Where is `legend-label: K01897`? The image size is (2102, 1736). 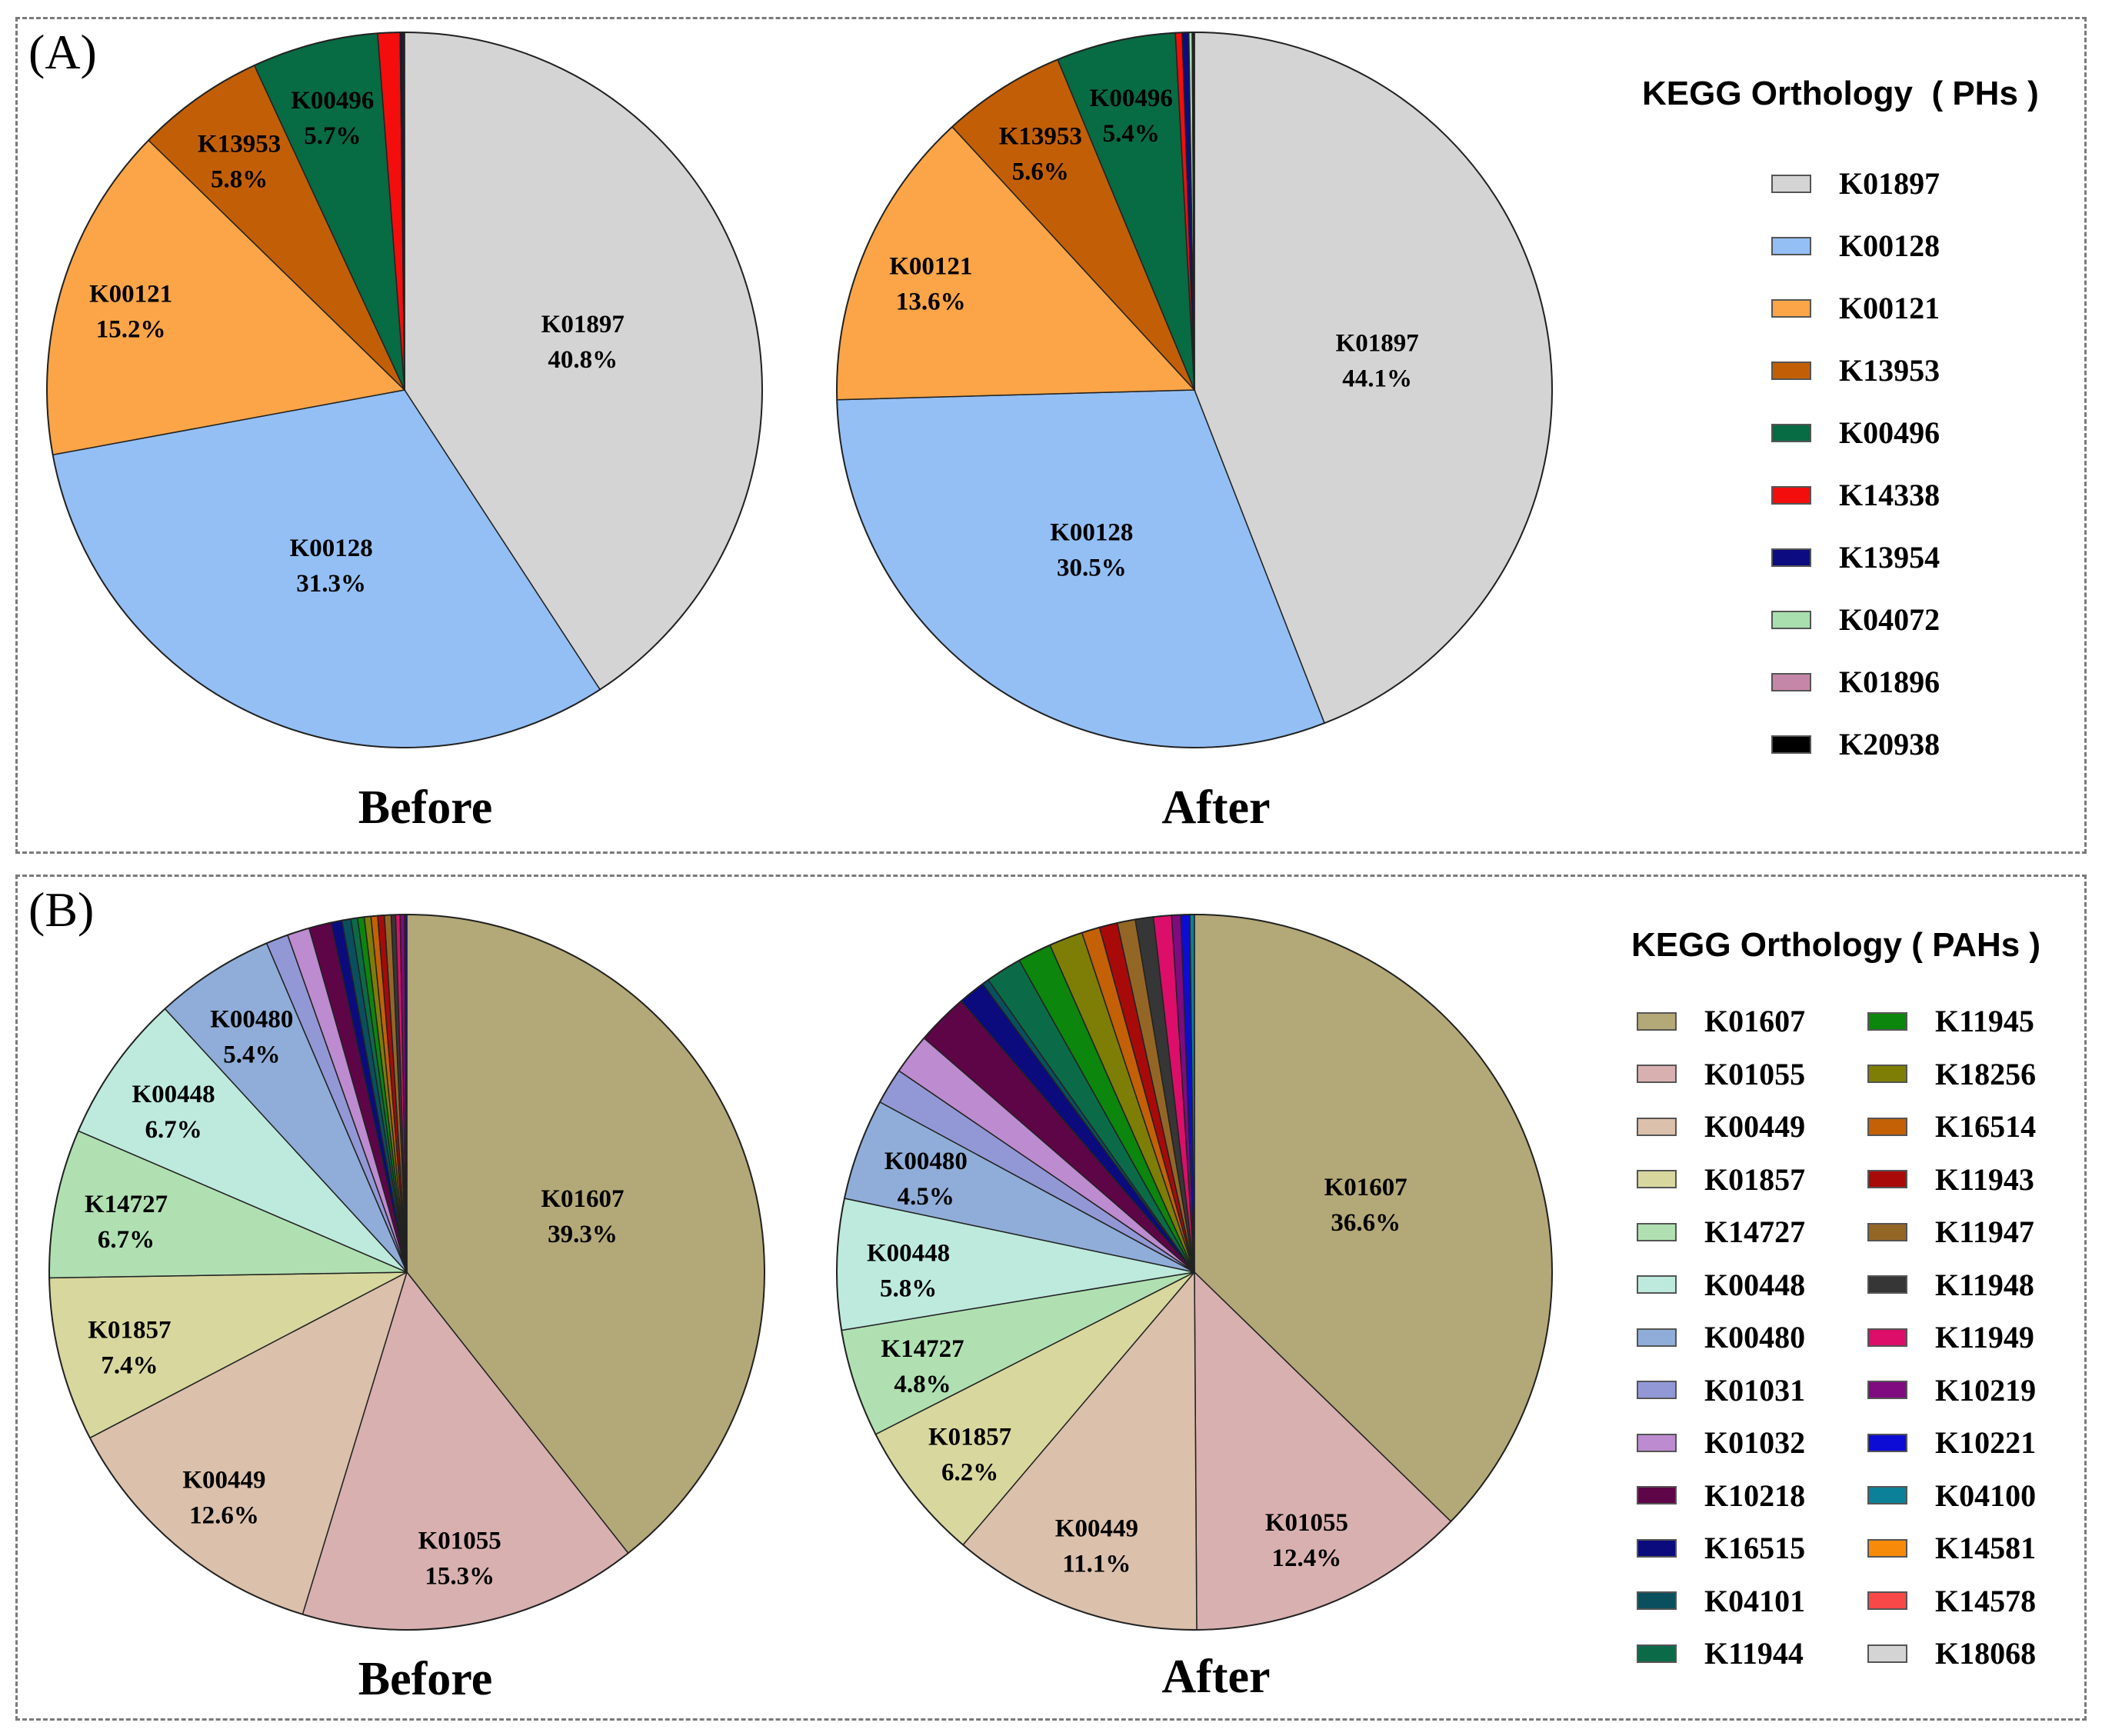
legend-label: K01897 is located at coordinates (1889, 183).